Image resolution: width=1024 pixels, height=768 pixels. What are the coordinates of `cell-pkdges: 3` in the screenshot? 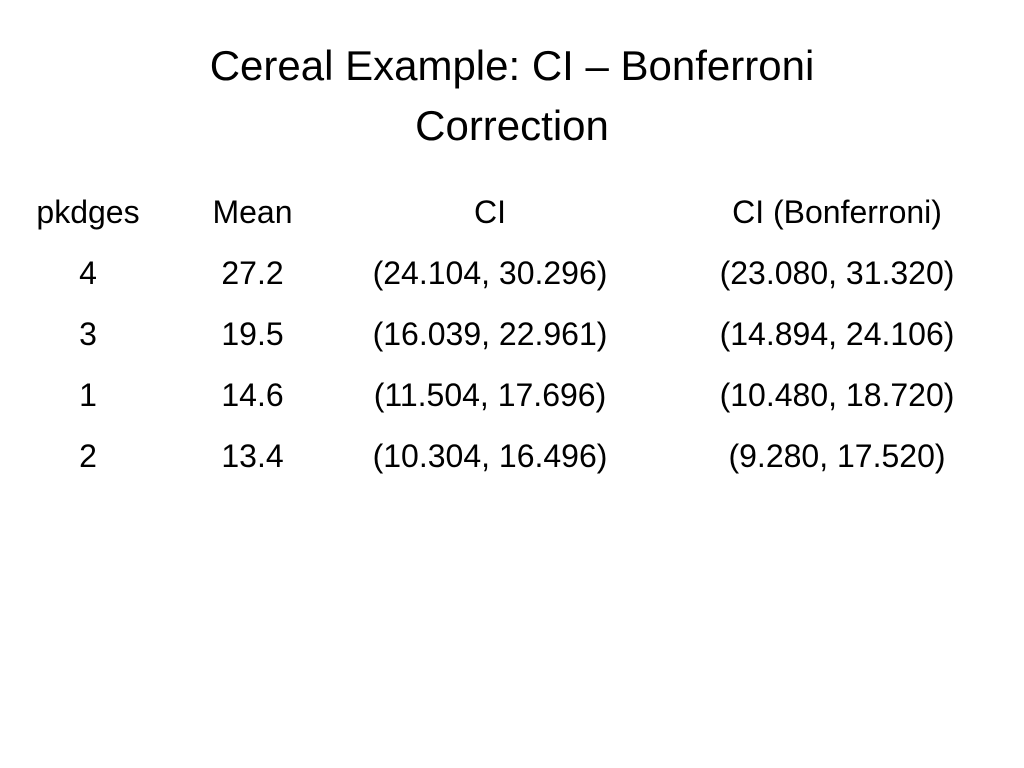 It's located at (88, 334).